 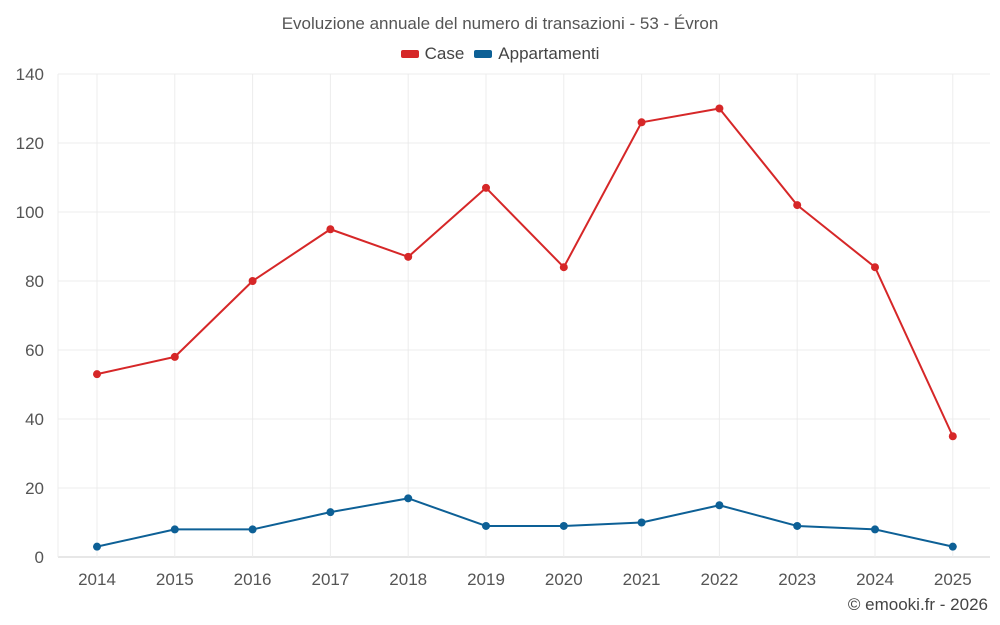 I want to click on data-point-appartamenti-2017, so click(x=330, y=512).